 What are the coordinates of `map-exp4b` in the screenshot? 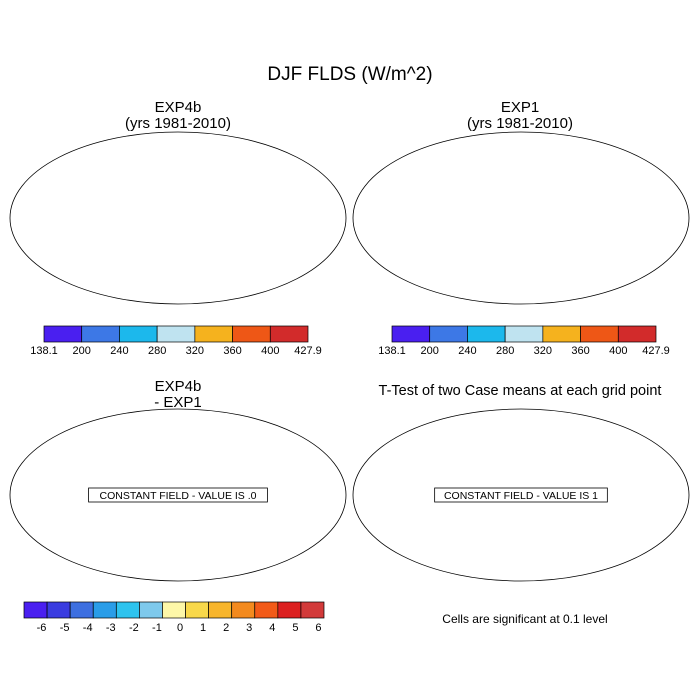 It's located at (178, 218).